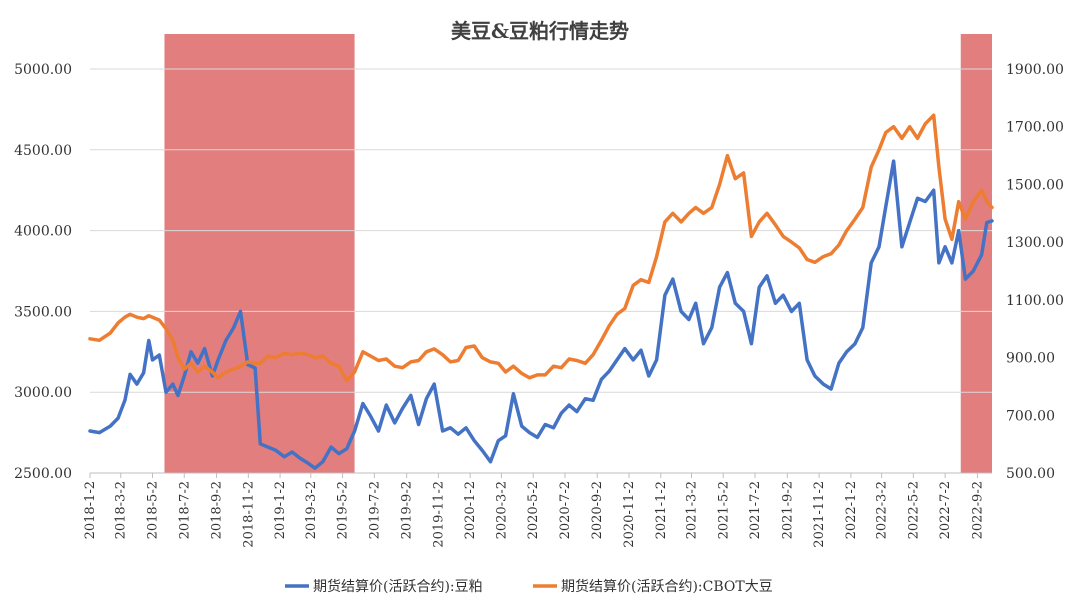 The image size is (1080, 612). What do you see at coordinates (152, 510) in the screenshot?
I see `x-tick-label: 2018-5-2` at bounding box center [152, 510].